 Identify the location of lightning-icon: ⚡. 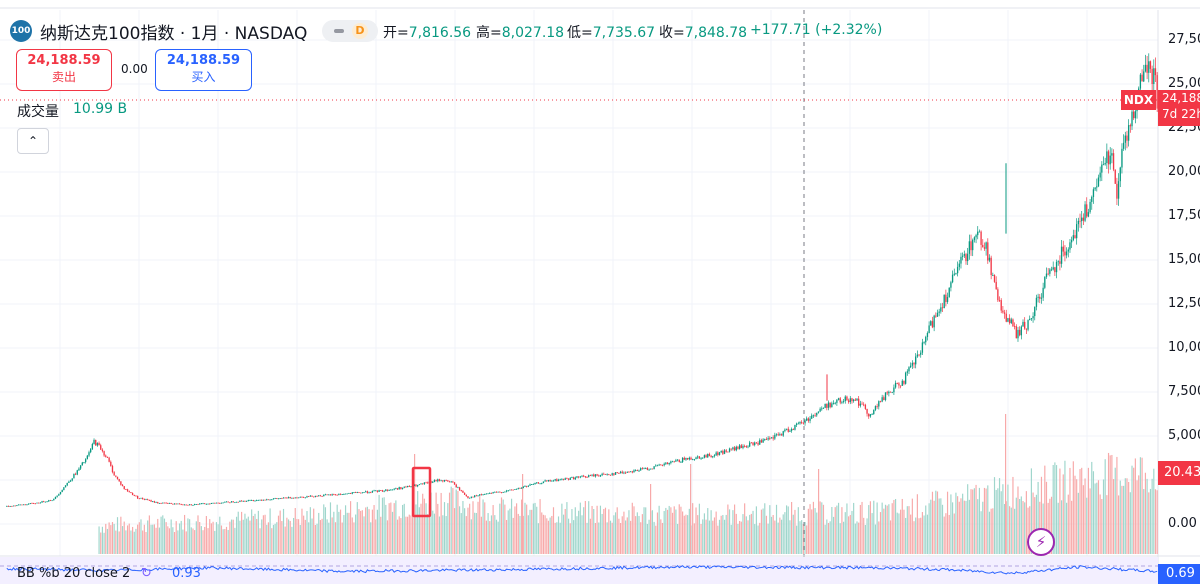
(1041, 542).